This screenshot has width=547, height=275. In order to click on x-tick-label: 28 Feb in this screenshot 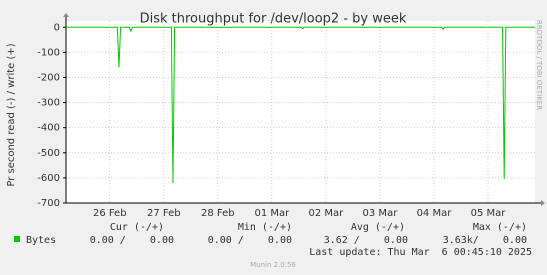, I will do `click(218, 213)`.